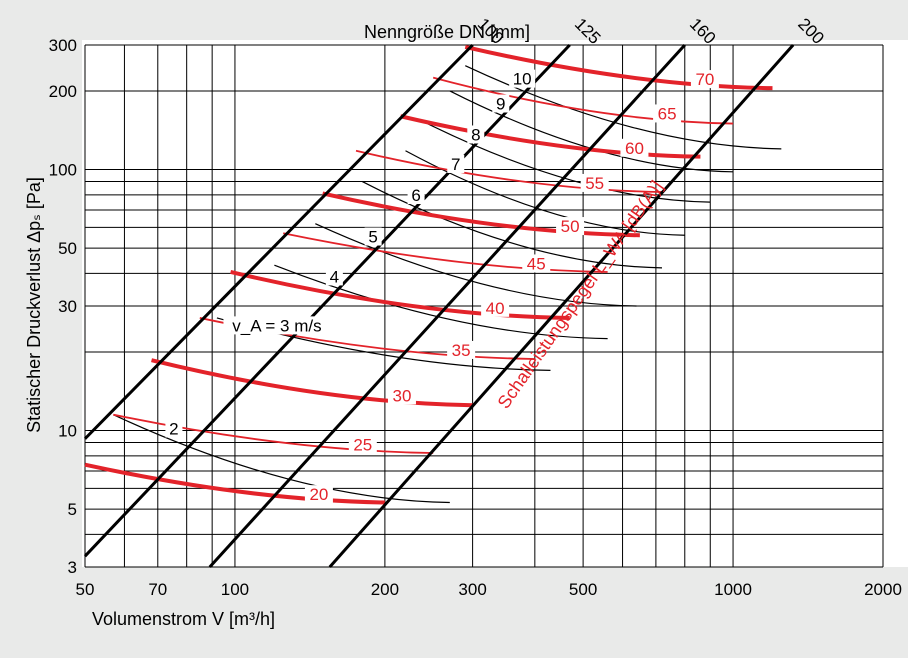 The image size is (908, 658). I want to click on sound-curve-label-35: 35, so click(461, 350).